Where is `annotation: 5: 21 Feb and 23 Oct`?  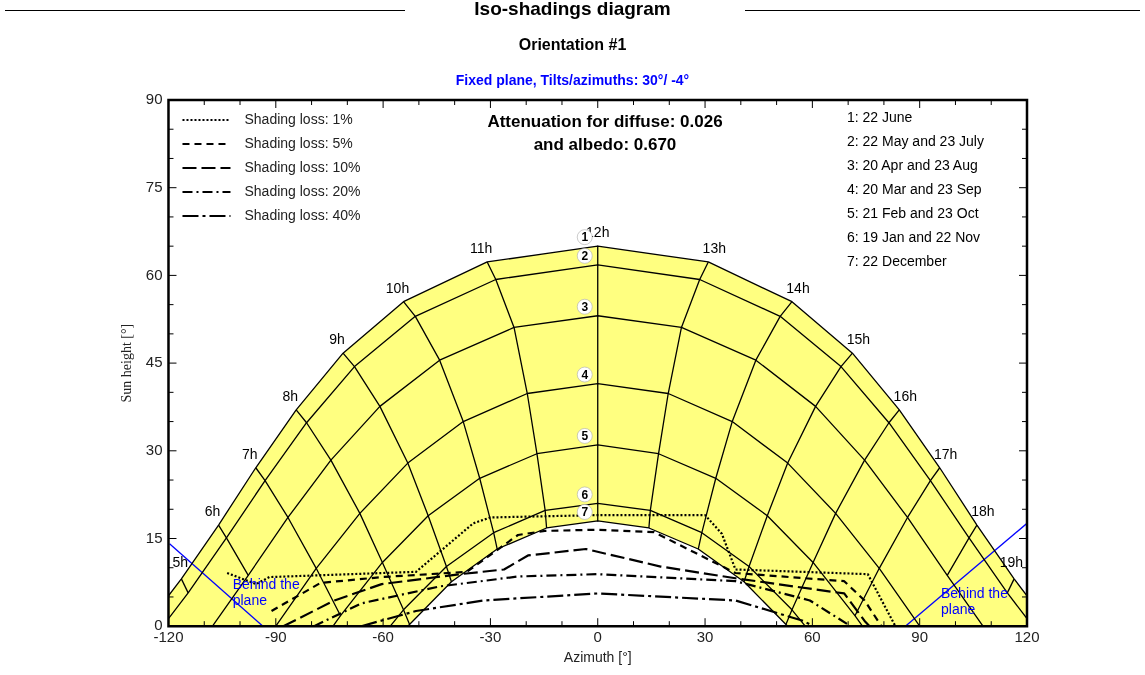
annotation: 5: 21 Feb and 23 Oct is located at coordinates (913, 213).